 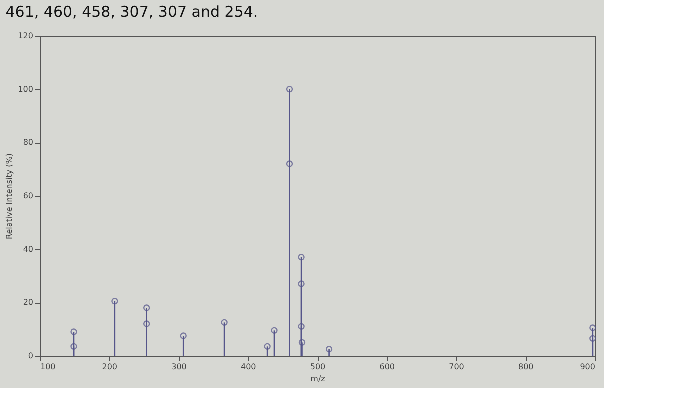 What do you see at coordinates (318, 367) in the screenshot?
I see `x-tick-label: 500` at bounding box center [318, 367].